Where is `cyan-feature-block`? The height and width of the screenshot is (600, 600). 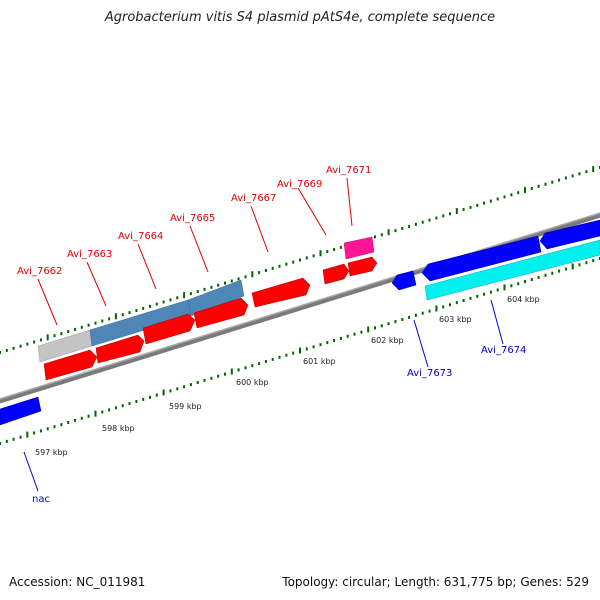 cyan-feature-block is located at coordinates (512, 270).